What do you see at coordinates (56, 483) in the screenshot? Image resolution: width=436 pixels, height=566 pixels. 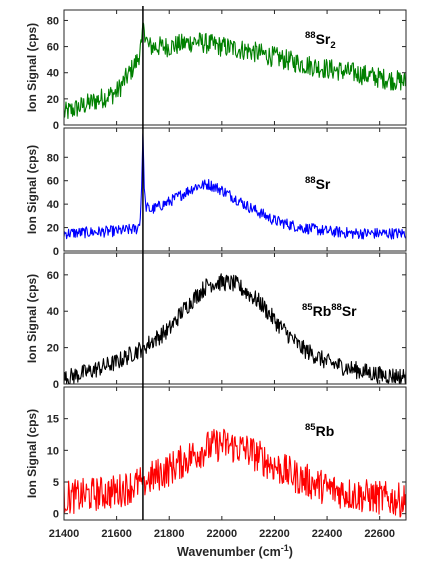 I see `y-tick-label: 5` at bounding box center [56, 483].